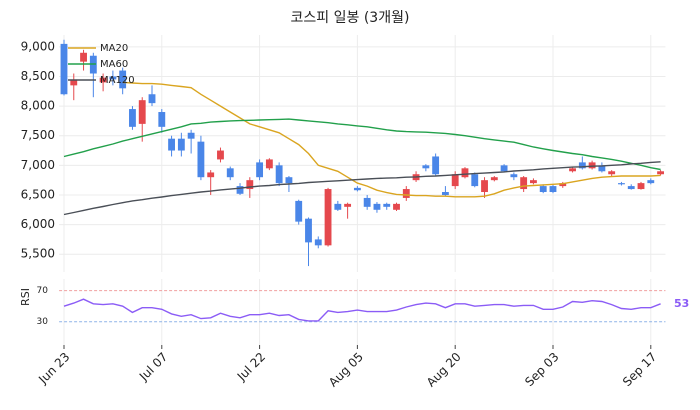 The image size is (700, 410). Describe the element at coordinates (681, 303) in the screenshot. I see `rsi-value-label: 53` at that location.